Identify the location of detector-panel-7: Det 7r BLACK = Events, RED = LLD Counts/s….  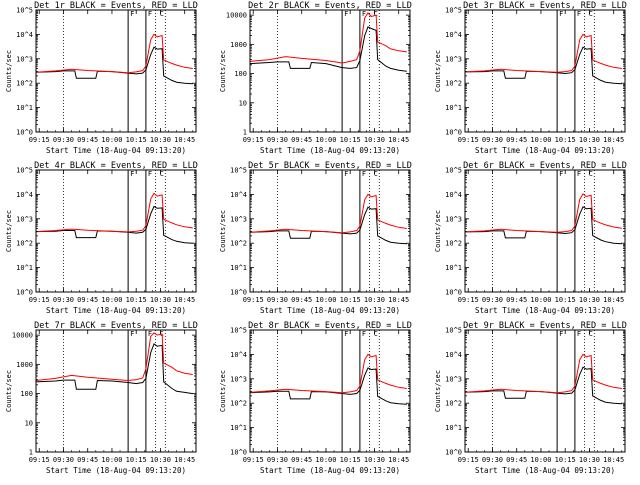
(101, 398).